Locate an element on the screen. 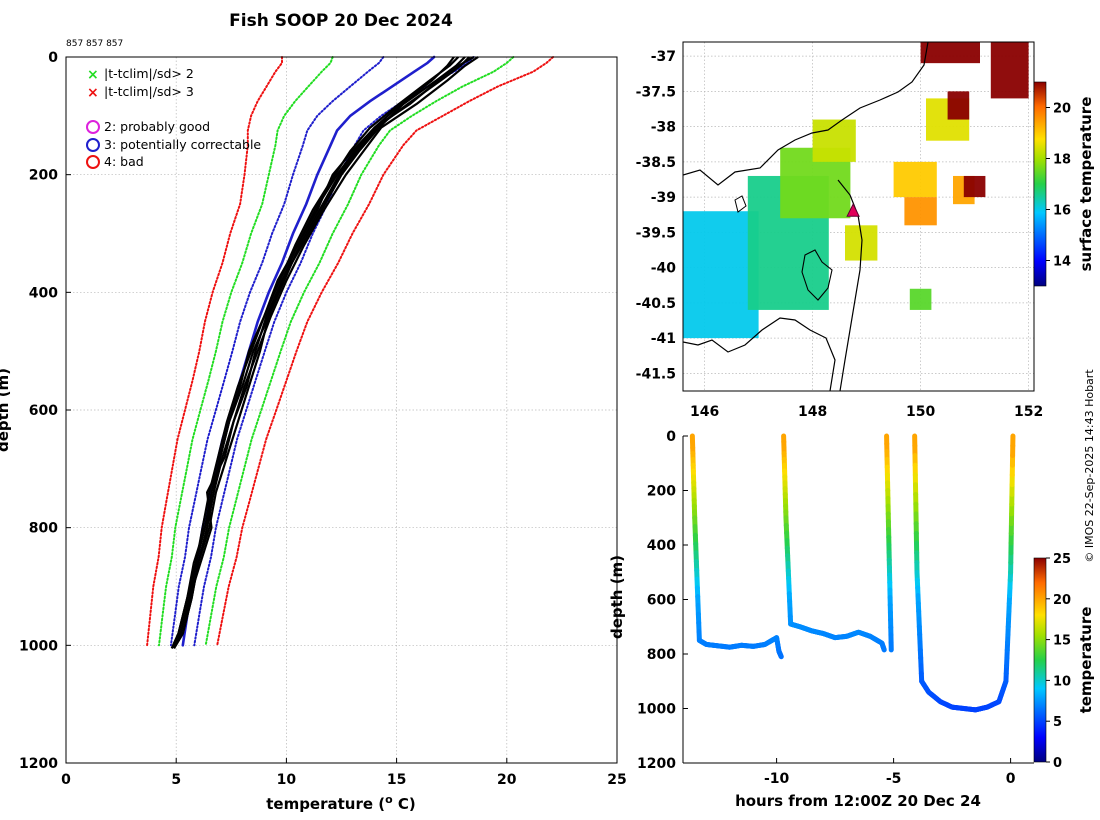 The width and height of the screenshot is (1100, 820). map-lon-tick-label: 152 is located at coordinates (1028, 412).